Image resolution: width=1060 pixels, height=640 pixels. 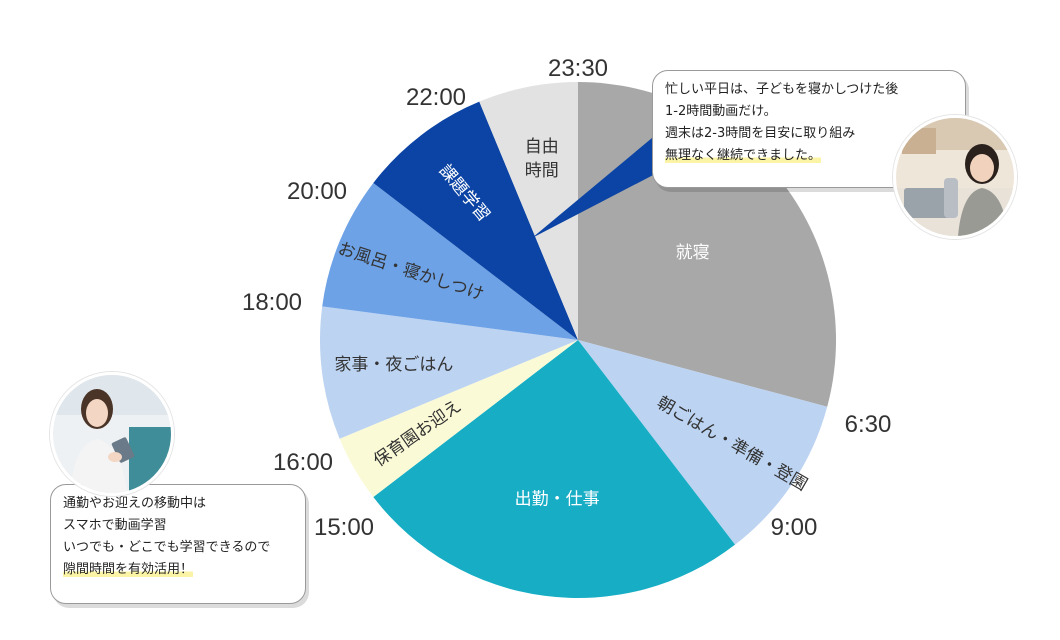 I want to click on bubble-line: 週末は2-3時間を目安に取り組み, so click(x=760, y=133).